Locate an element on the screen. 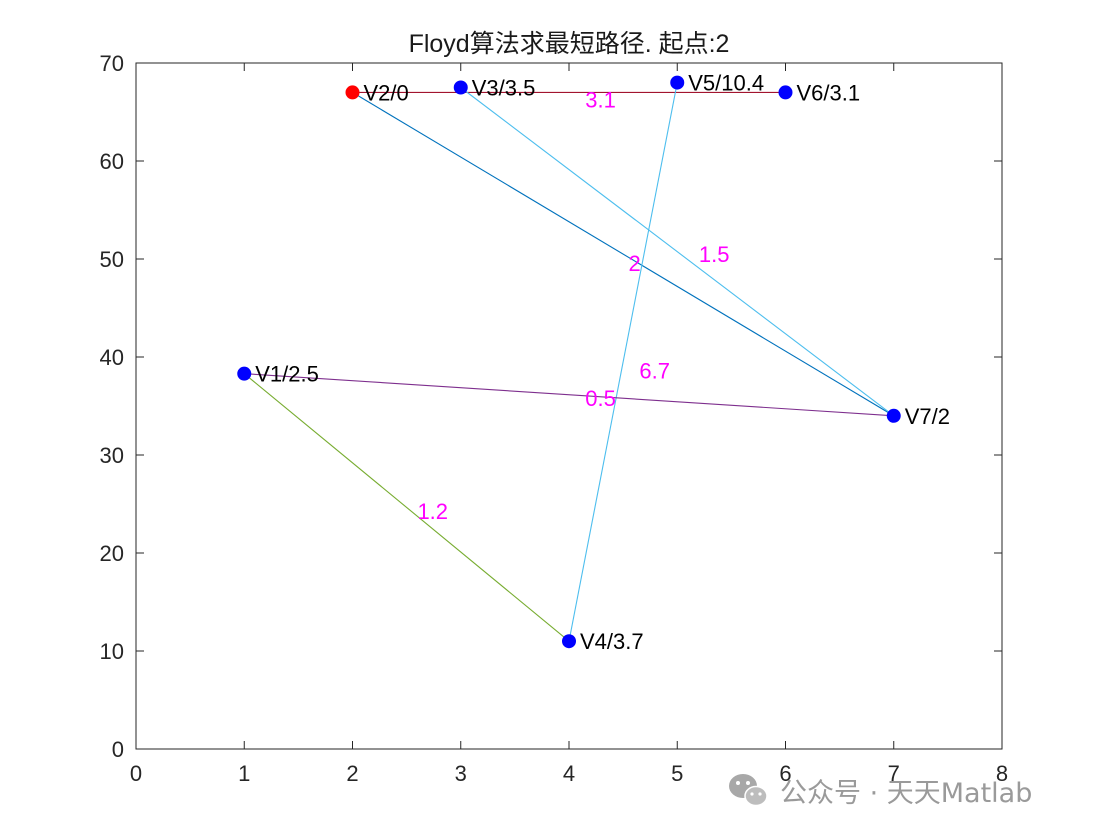  watermark: 公众号 · 天天Matlab is located at coordinates (906, 790).